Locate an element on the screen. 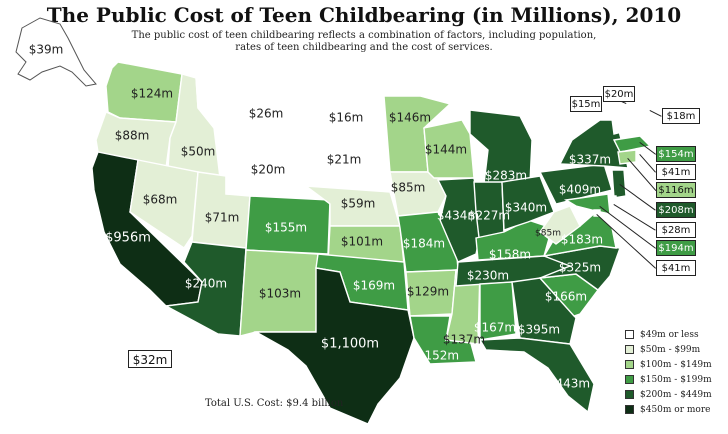 This screenshot has width=728, height=434. state-label-nv: $68m is located at coordinates (160, 199).